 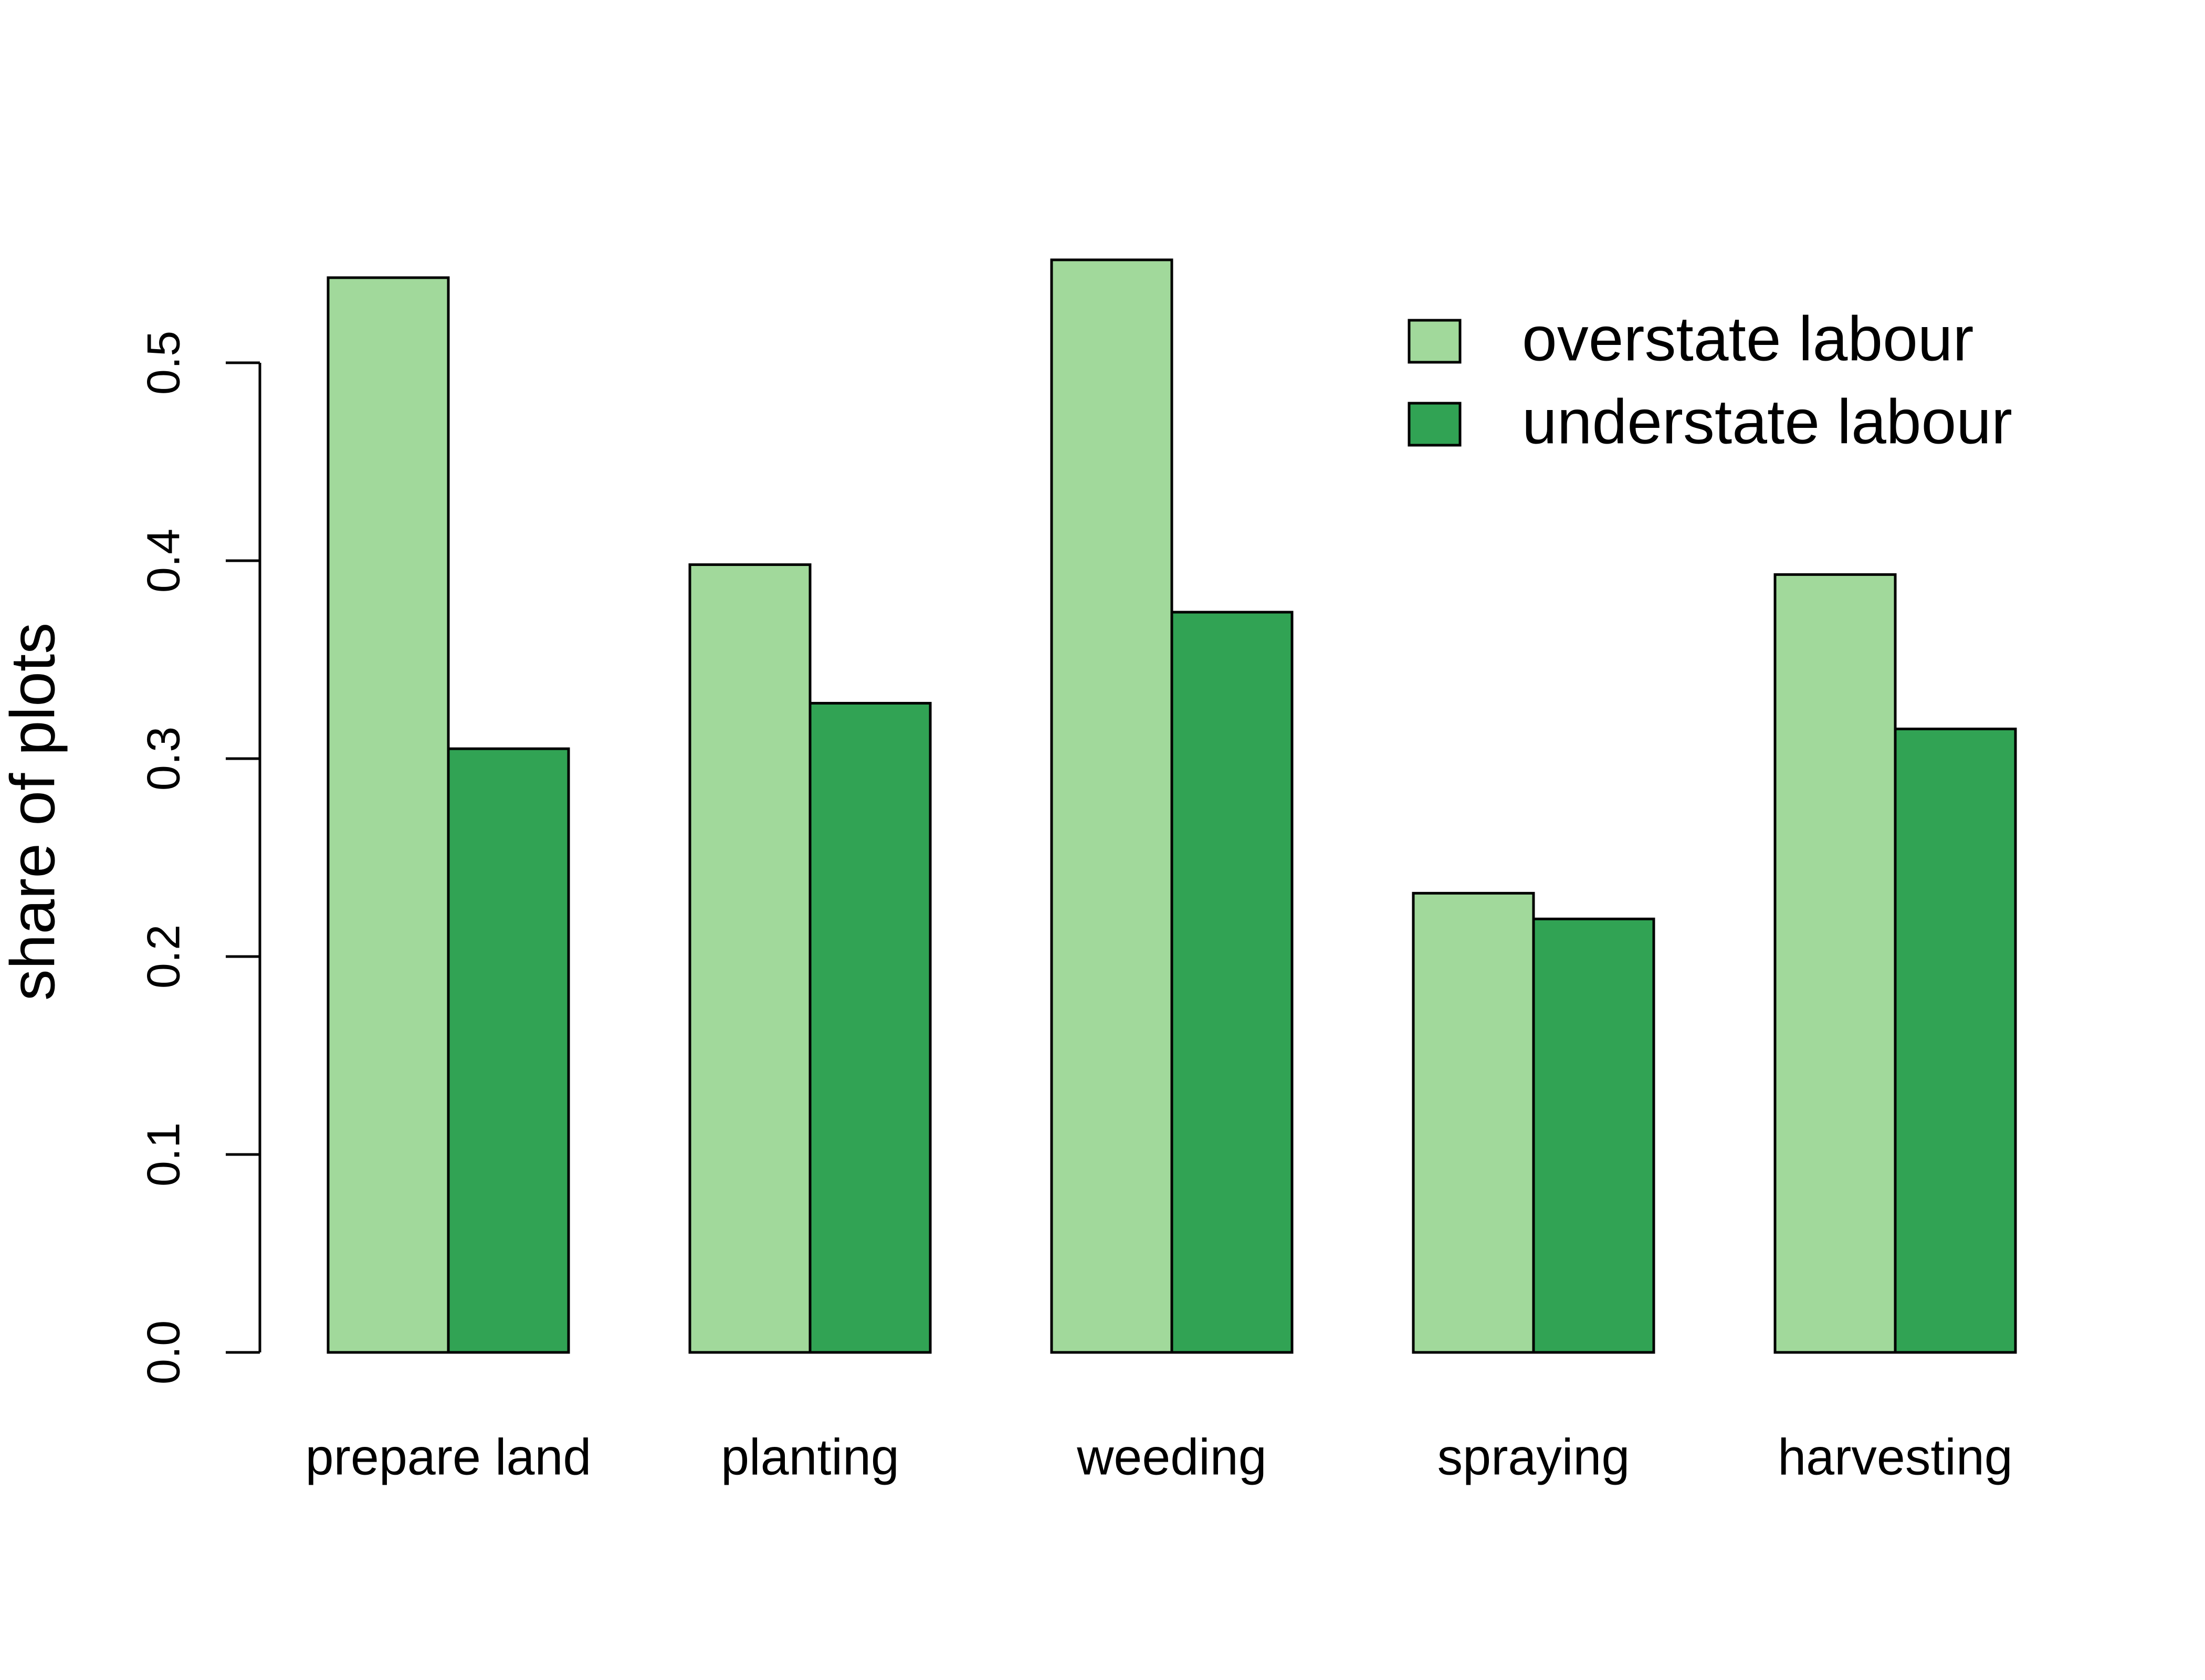 I want to click on y-tick-label: 0.0, so click(x=163, y=1352).